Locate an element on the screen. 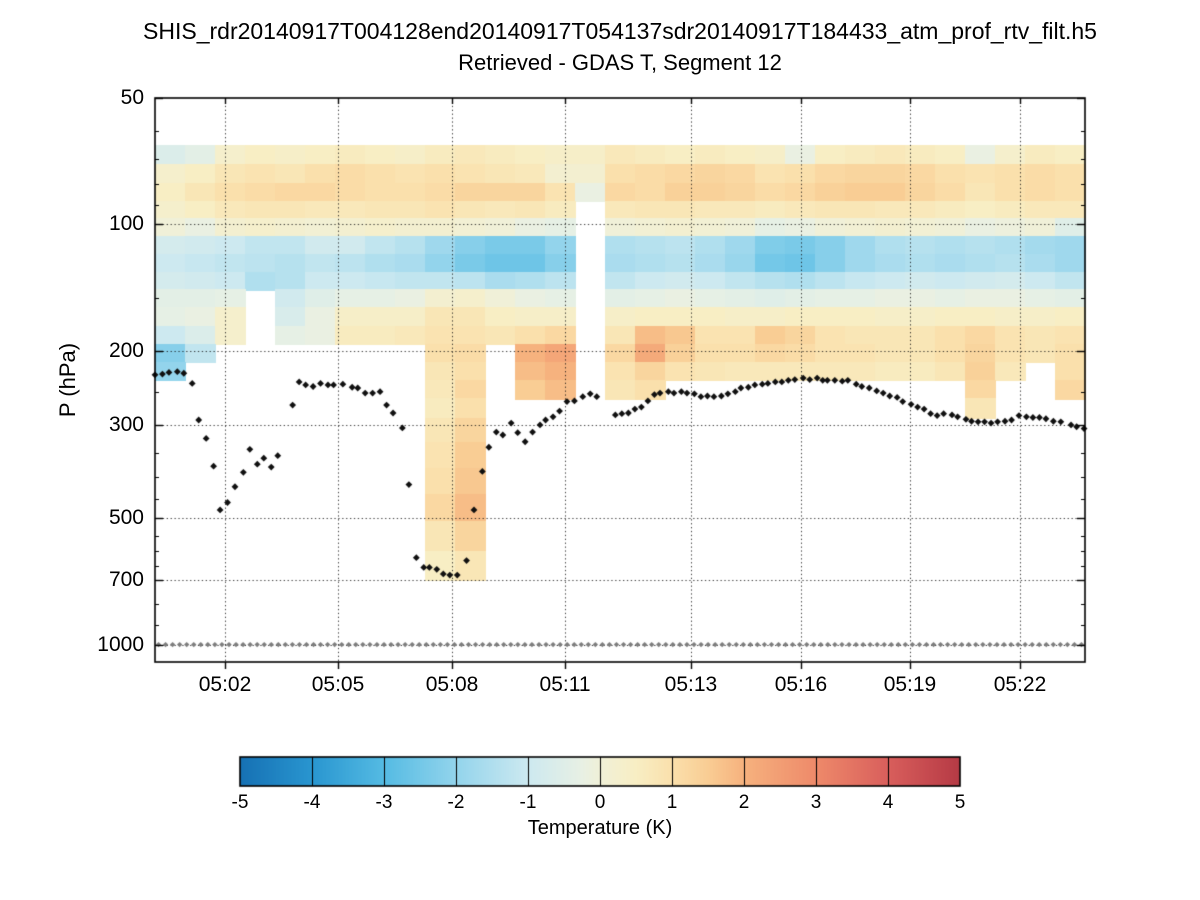 The height and width of the screenshot is (900, 1200). colorbar-tick-label: 4 is located at coordinates (888, 802).